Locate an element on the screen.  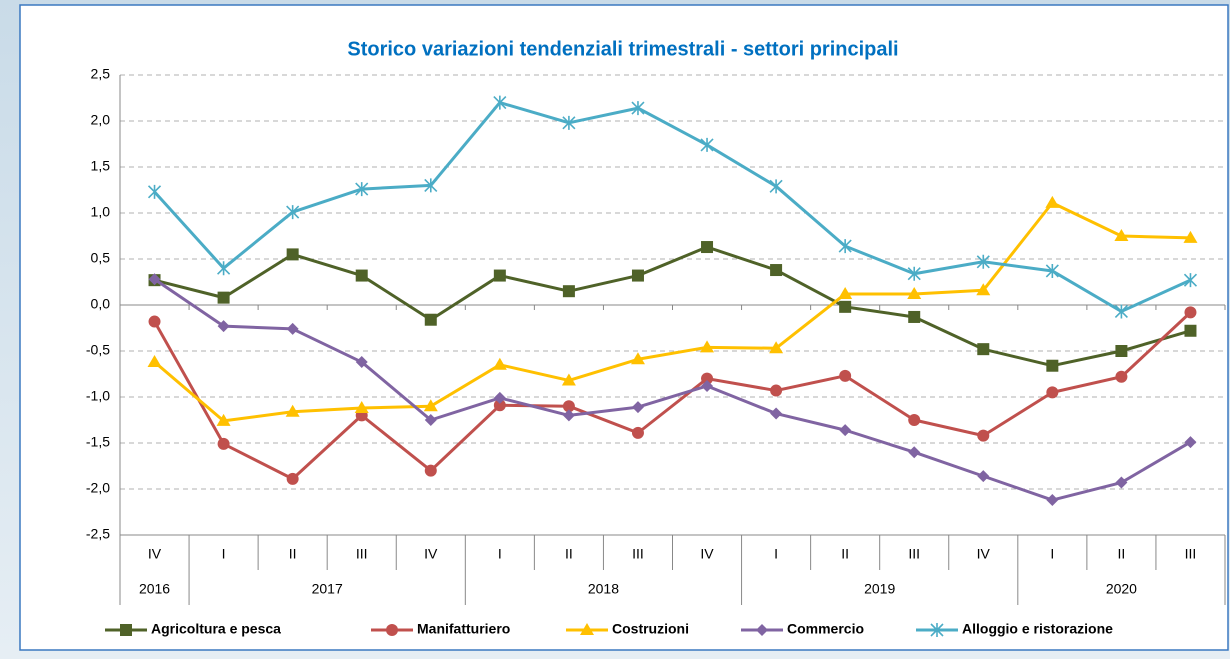
legend-item: Alloggio e ristorazione is located at coordinates (1014, 629).